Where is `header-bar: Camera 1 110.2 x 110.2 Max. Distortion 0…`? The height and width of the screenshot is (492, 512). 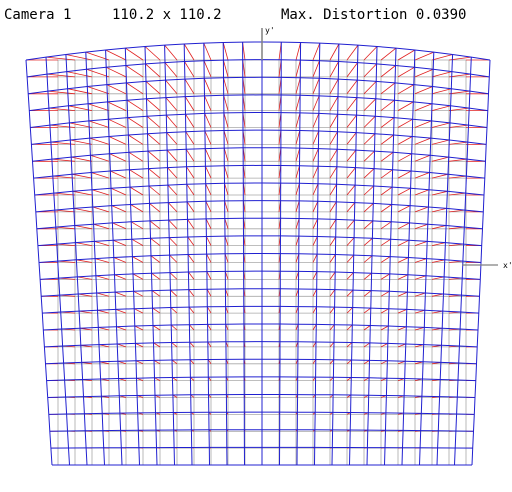 header-bar: Camera 1 110.2 x 110.2 Max. Distortion 0… is located at coordinates (256, 14).